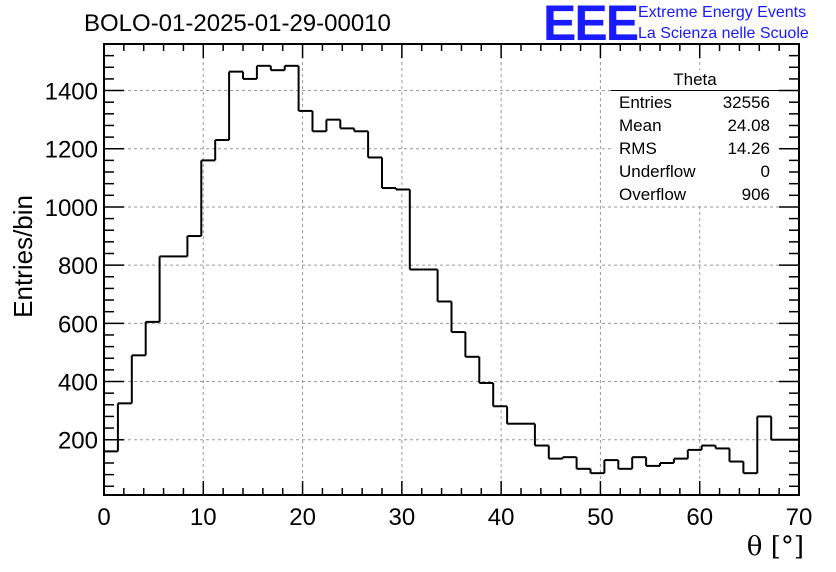  What do you see at coordinates (695, 102) in the screenshot?
I see `stat-row-entries: Entries 32556` at bounding box center [695, 102].